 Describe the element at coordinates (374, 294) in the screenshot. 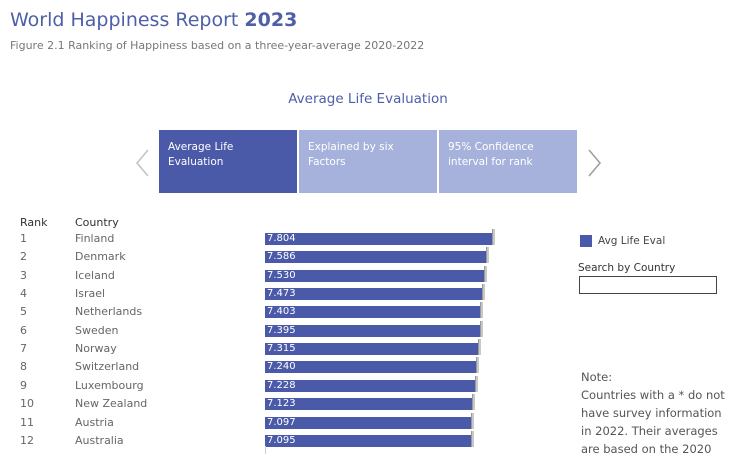

I see `score-bar: 7.473` at that location.